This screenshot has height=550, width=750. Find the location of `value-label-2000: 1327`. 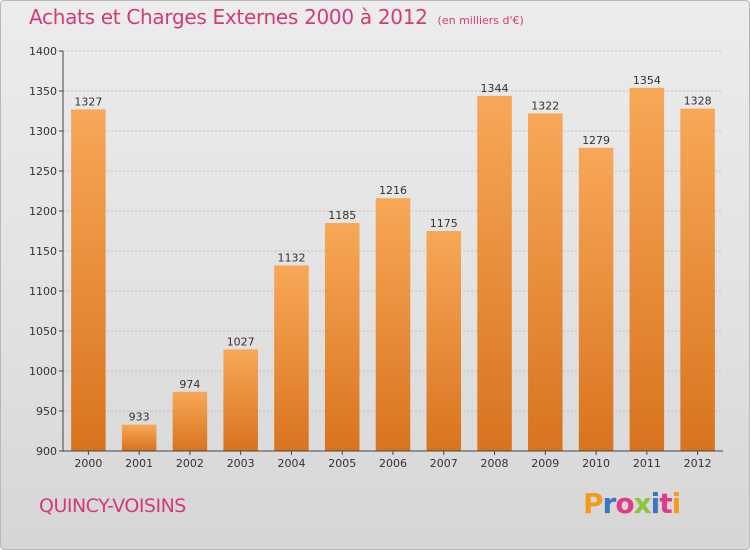

value-label-2000: 1327 is located at coordinates (88, 101).